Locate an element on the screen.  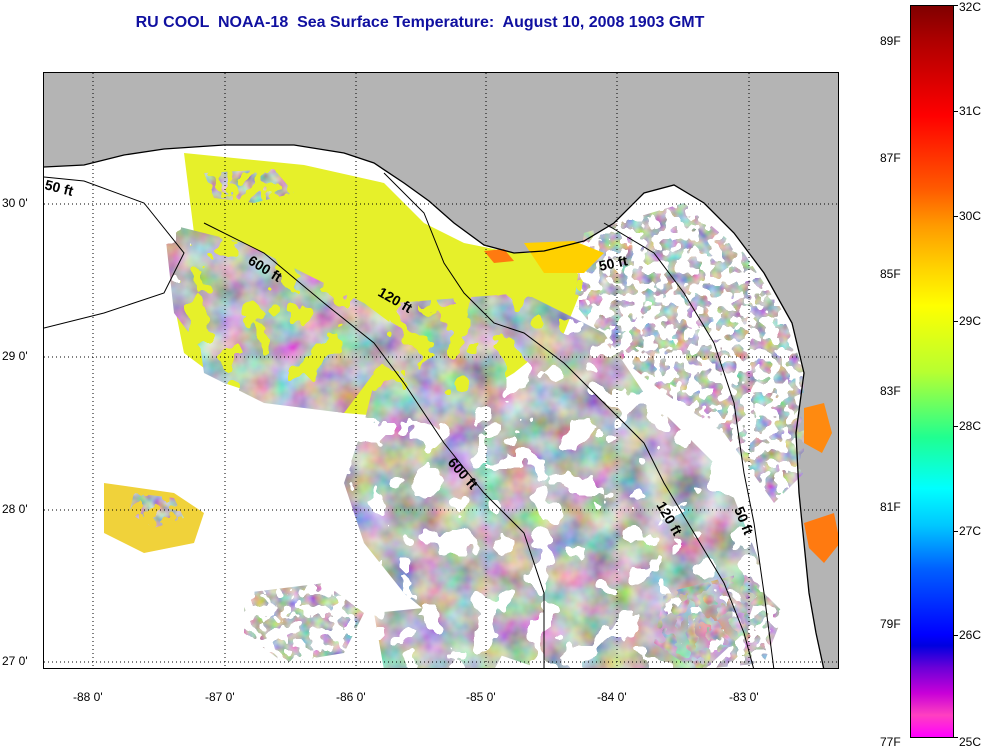
lat-label-30: 30 0' is located at coordinates (15, 203).